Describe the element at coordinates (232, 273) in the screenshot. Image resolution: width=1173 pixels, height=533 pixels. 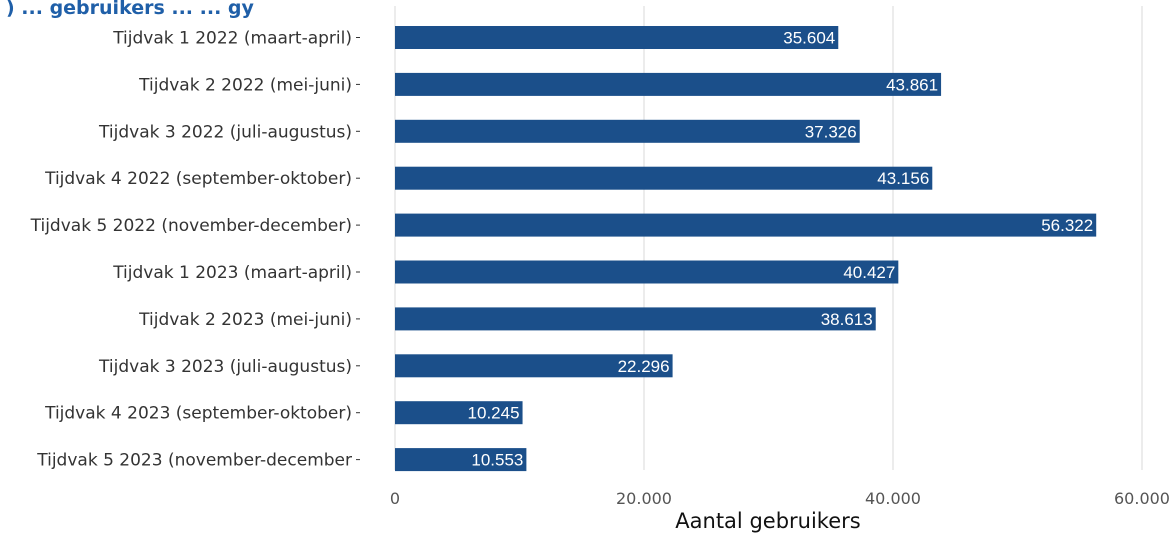
I see `category-label: Tijdvak 1 2023 (maart-april)` at that location.